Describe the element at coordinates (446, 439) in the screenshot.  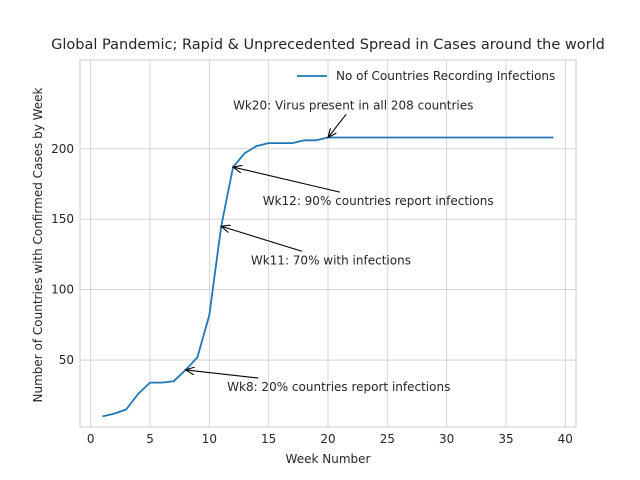
I see `x-tick-label: 30` at that location.